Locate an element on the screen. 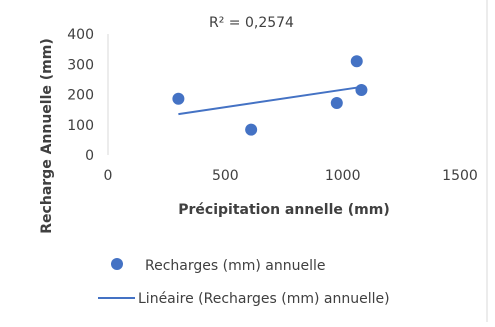 This screenshot has height=327, width=495. y-tick-label: 400 is located at coordinates (80, 35).